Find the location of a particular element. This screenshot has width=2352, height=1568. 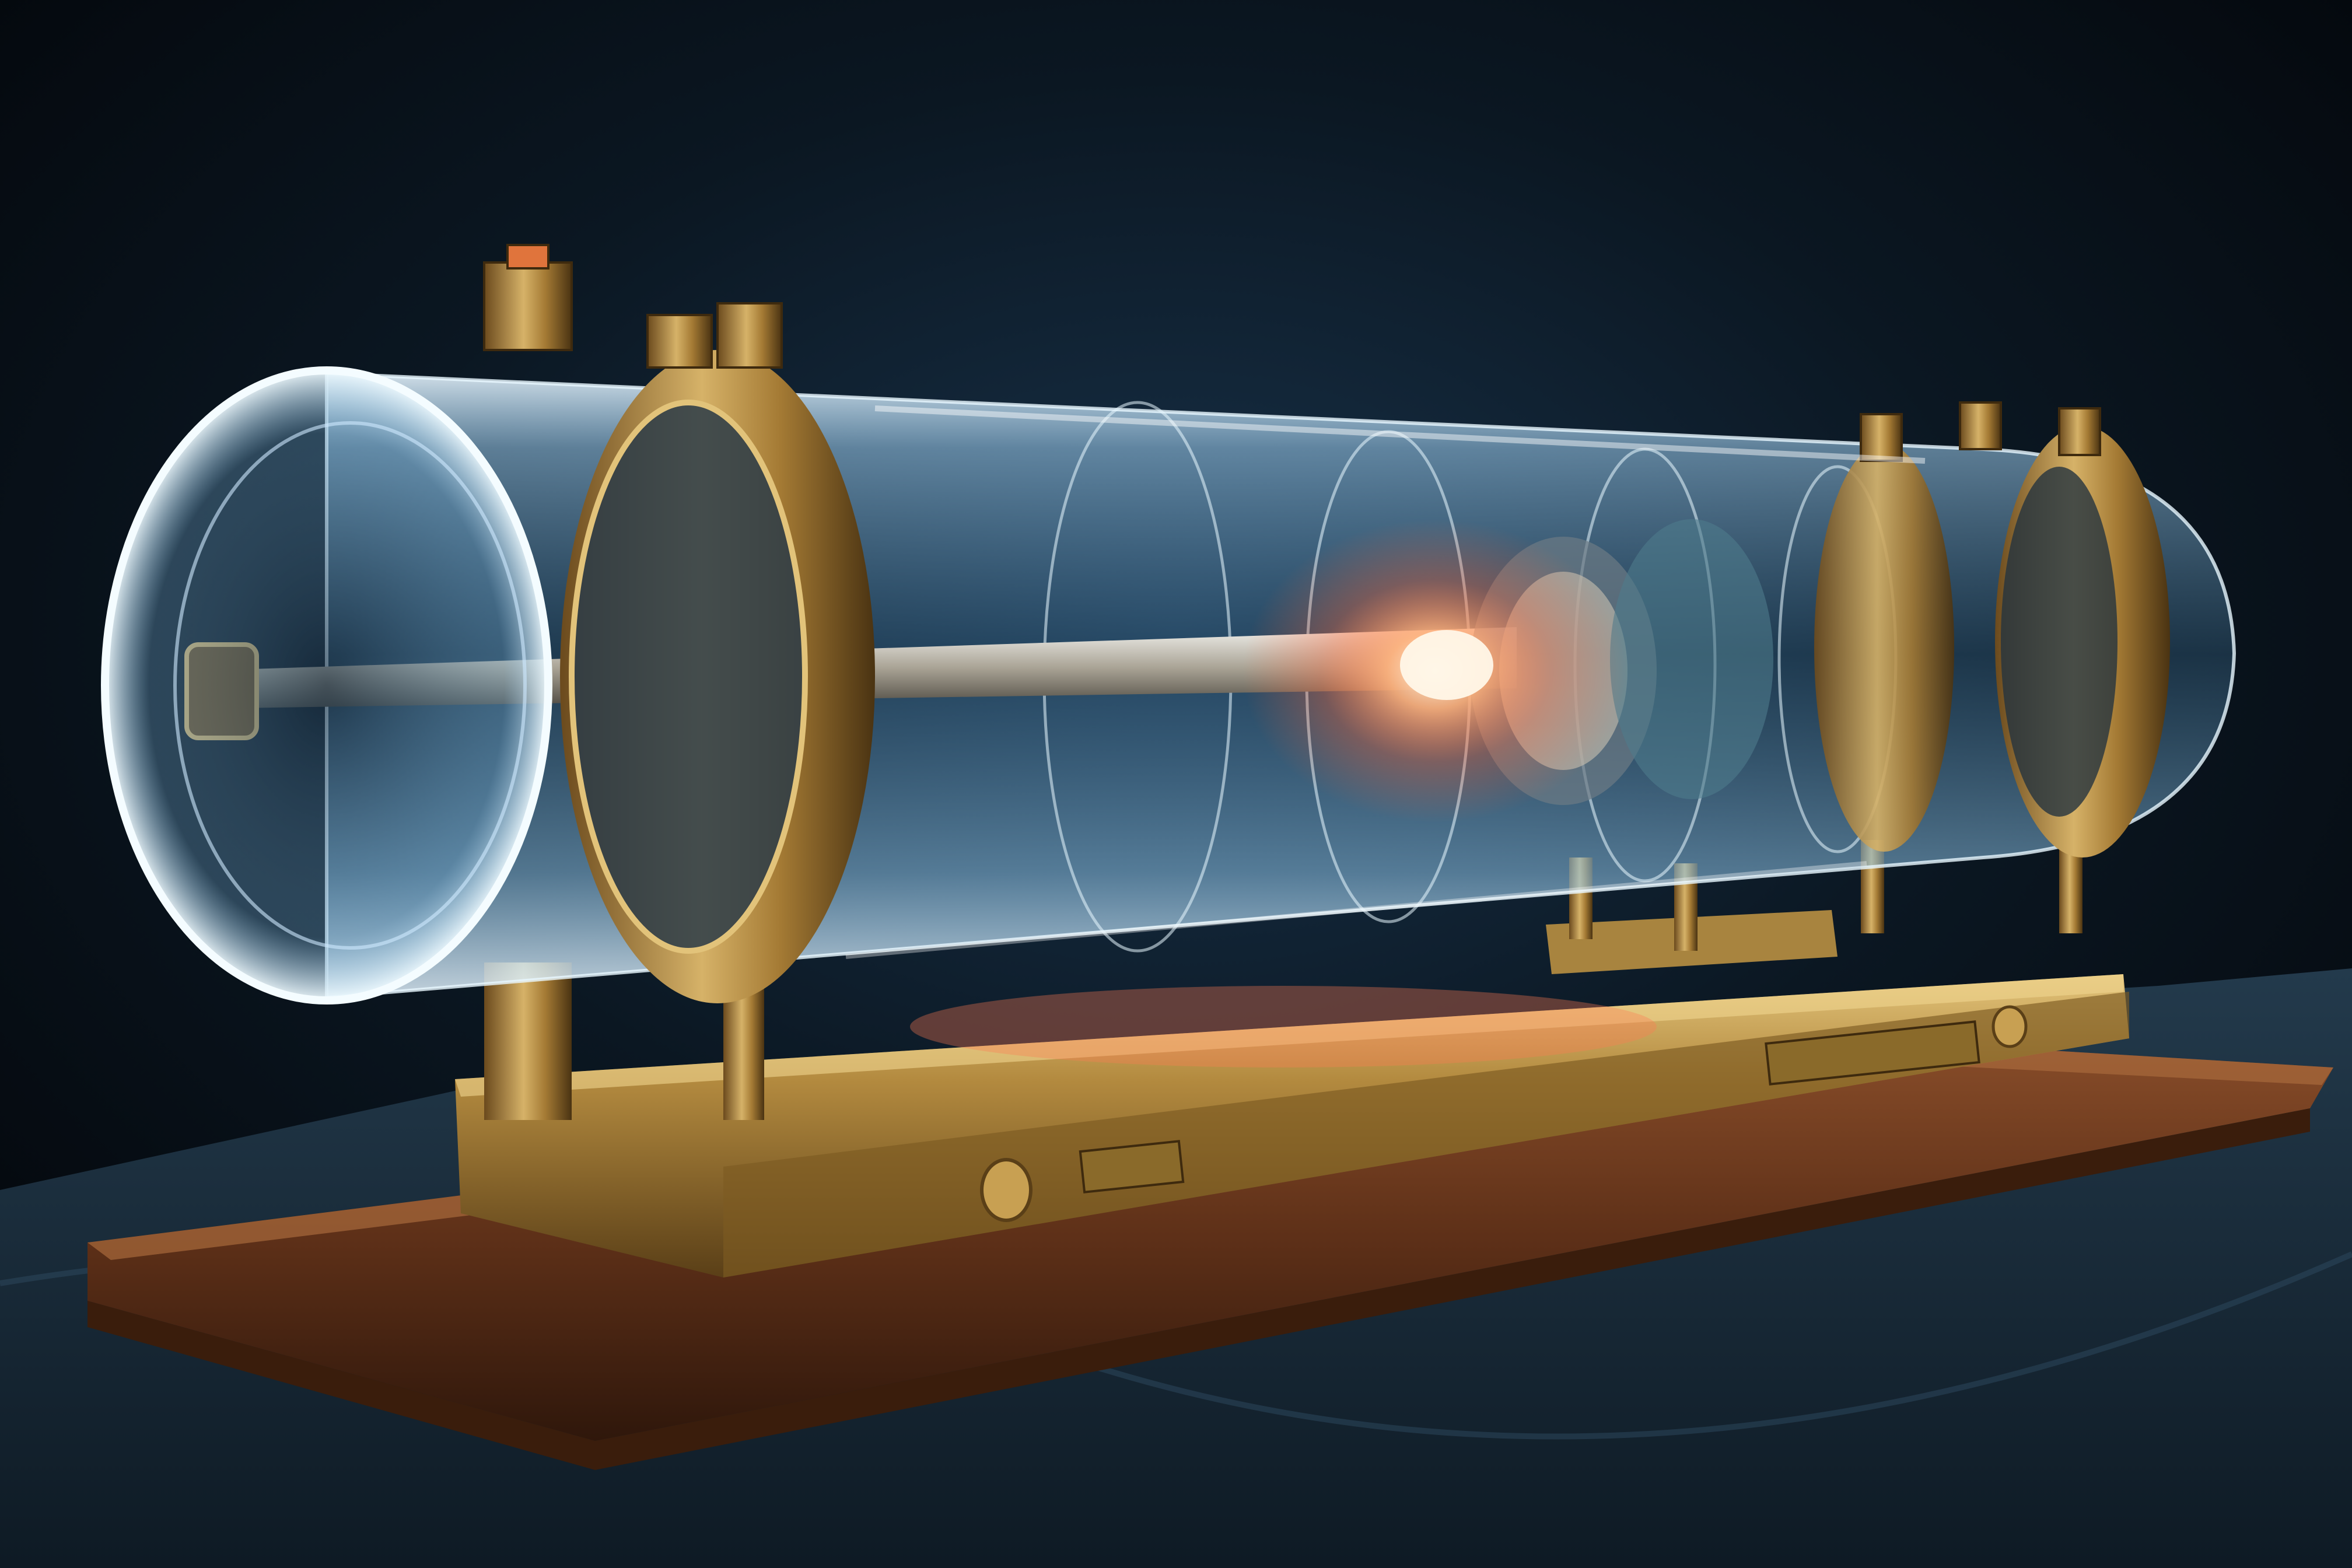

tube-highlight-top is located at coordinates (1400, 434).